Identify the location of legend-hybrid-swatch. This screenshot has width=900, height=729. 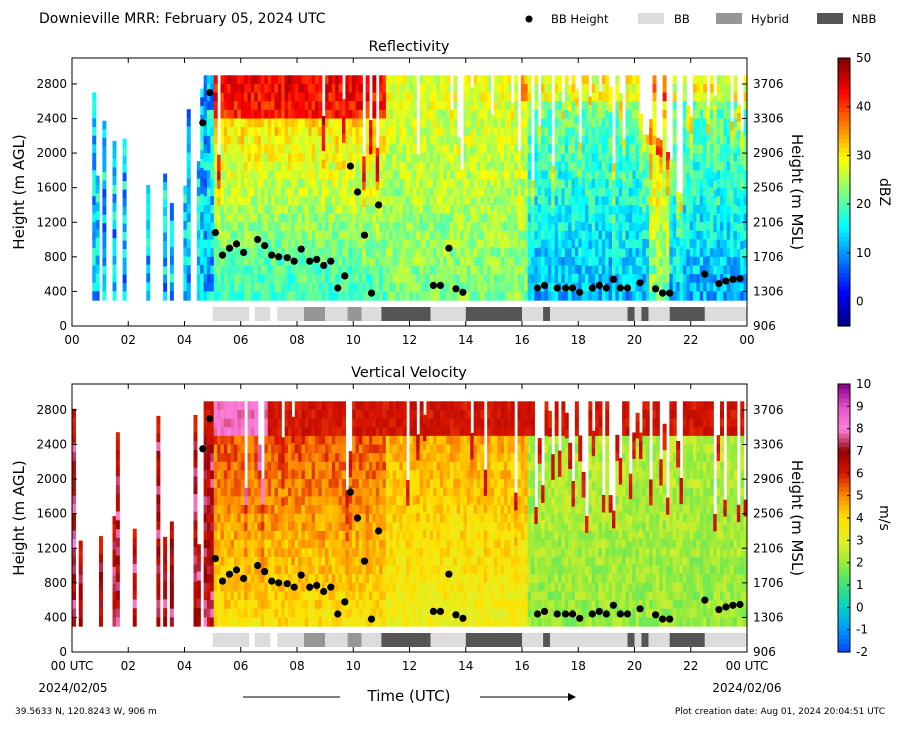
(729, 18).